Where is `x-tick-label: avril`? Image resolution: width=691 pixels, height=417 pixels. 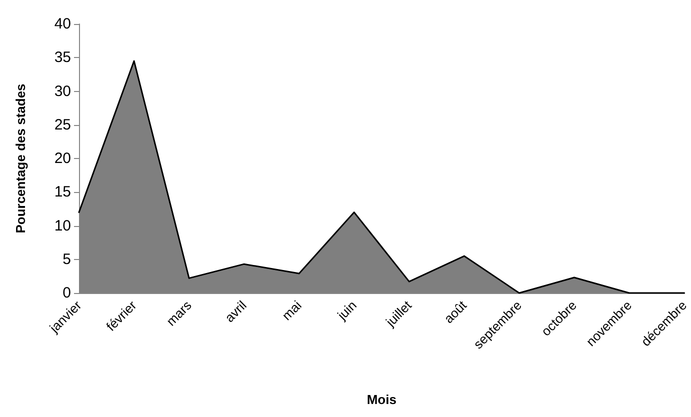
x-tick-label: avril is located at coordinates (236, 312).